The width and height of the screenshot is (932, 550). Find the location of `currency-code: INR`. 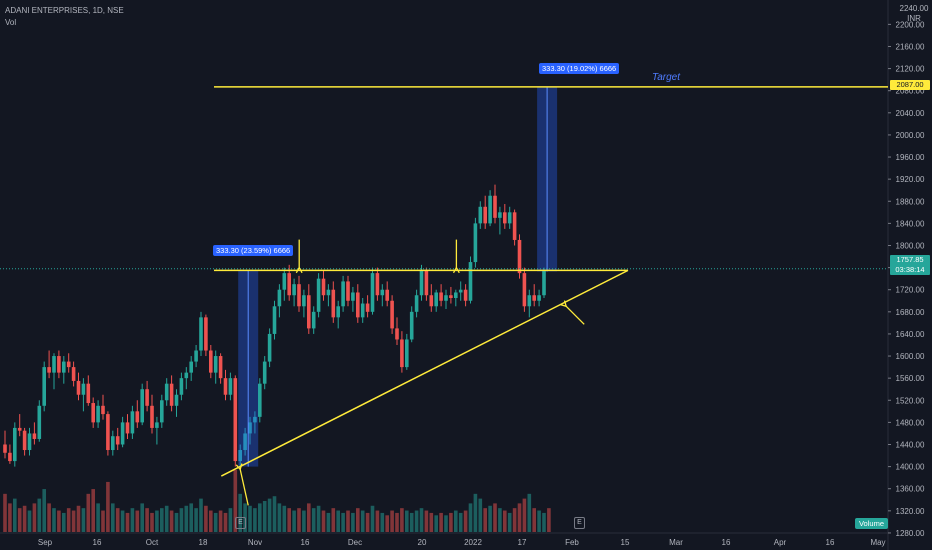

currency-code: INR is located at coordinates (914, 18).